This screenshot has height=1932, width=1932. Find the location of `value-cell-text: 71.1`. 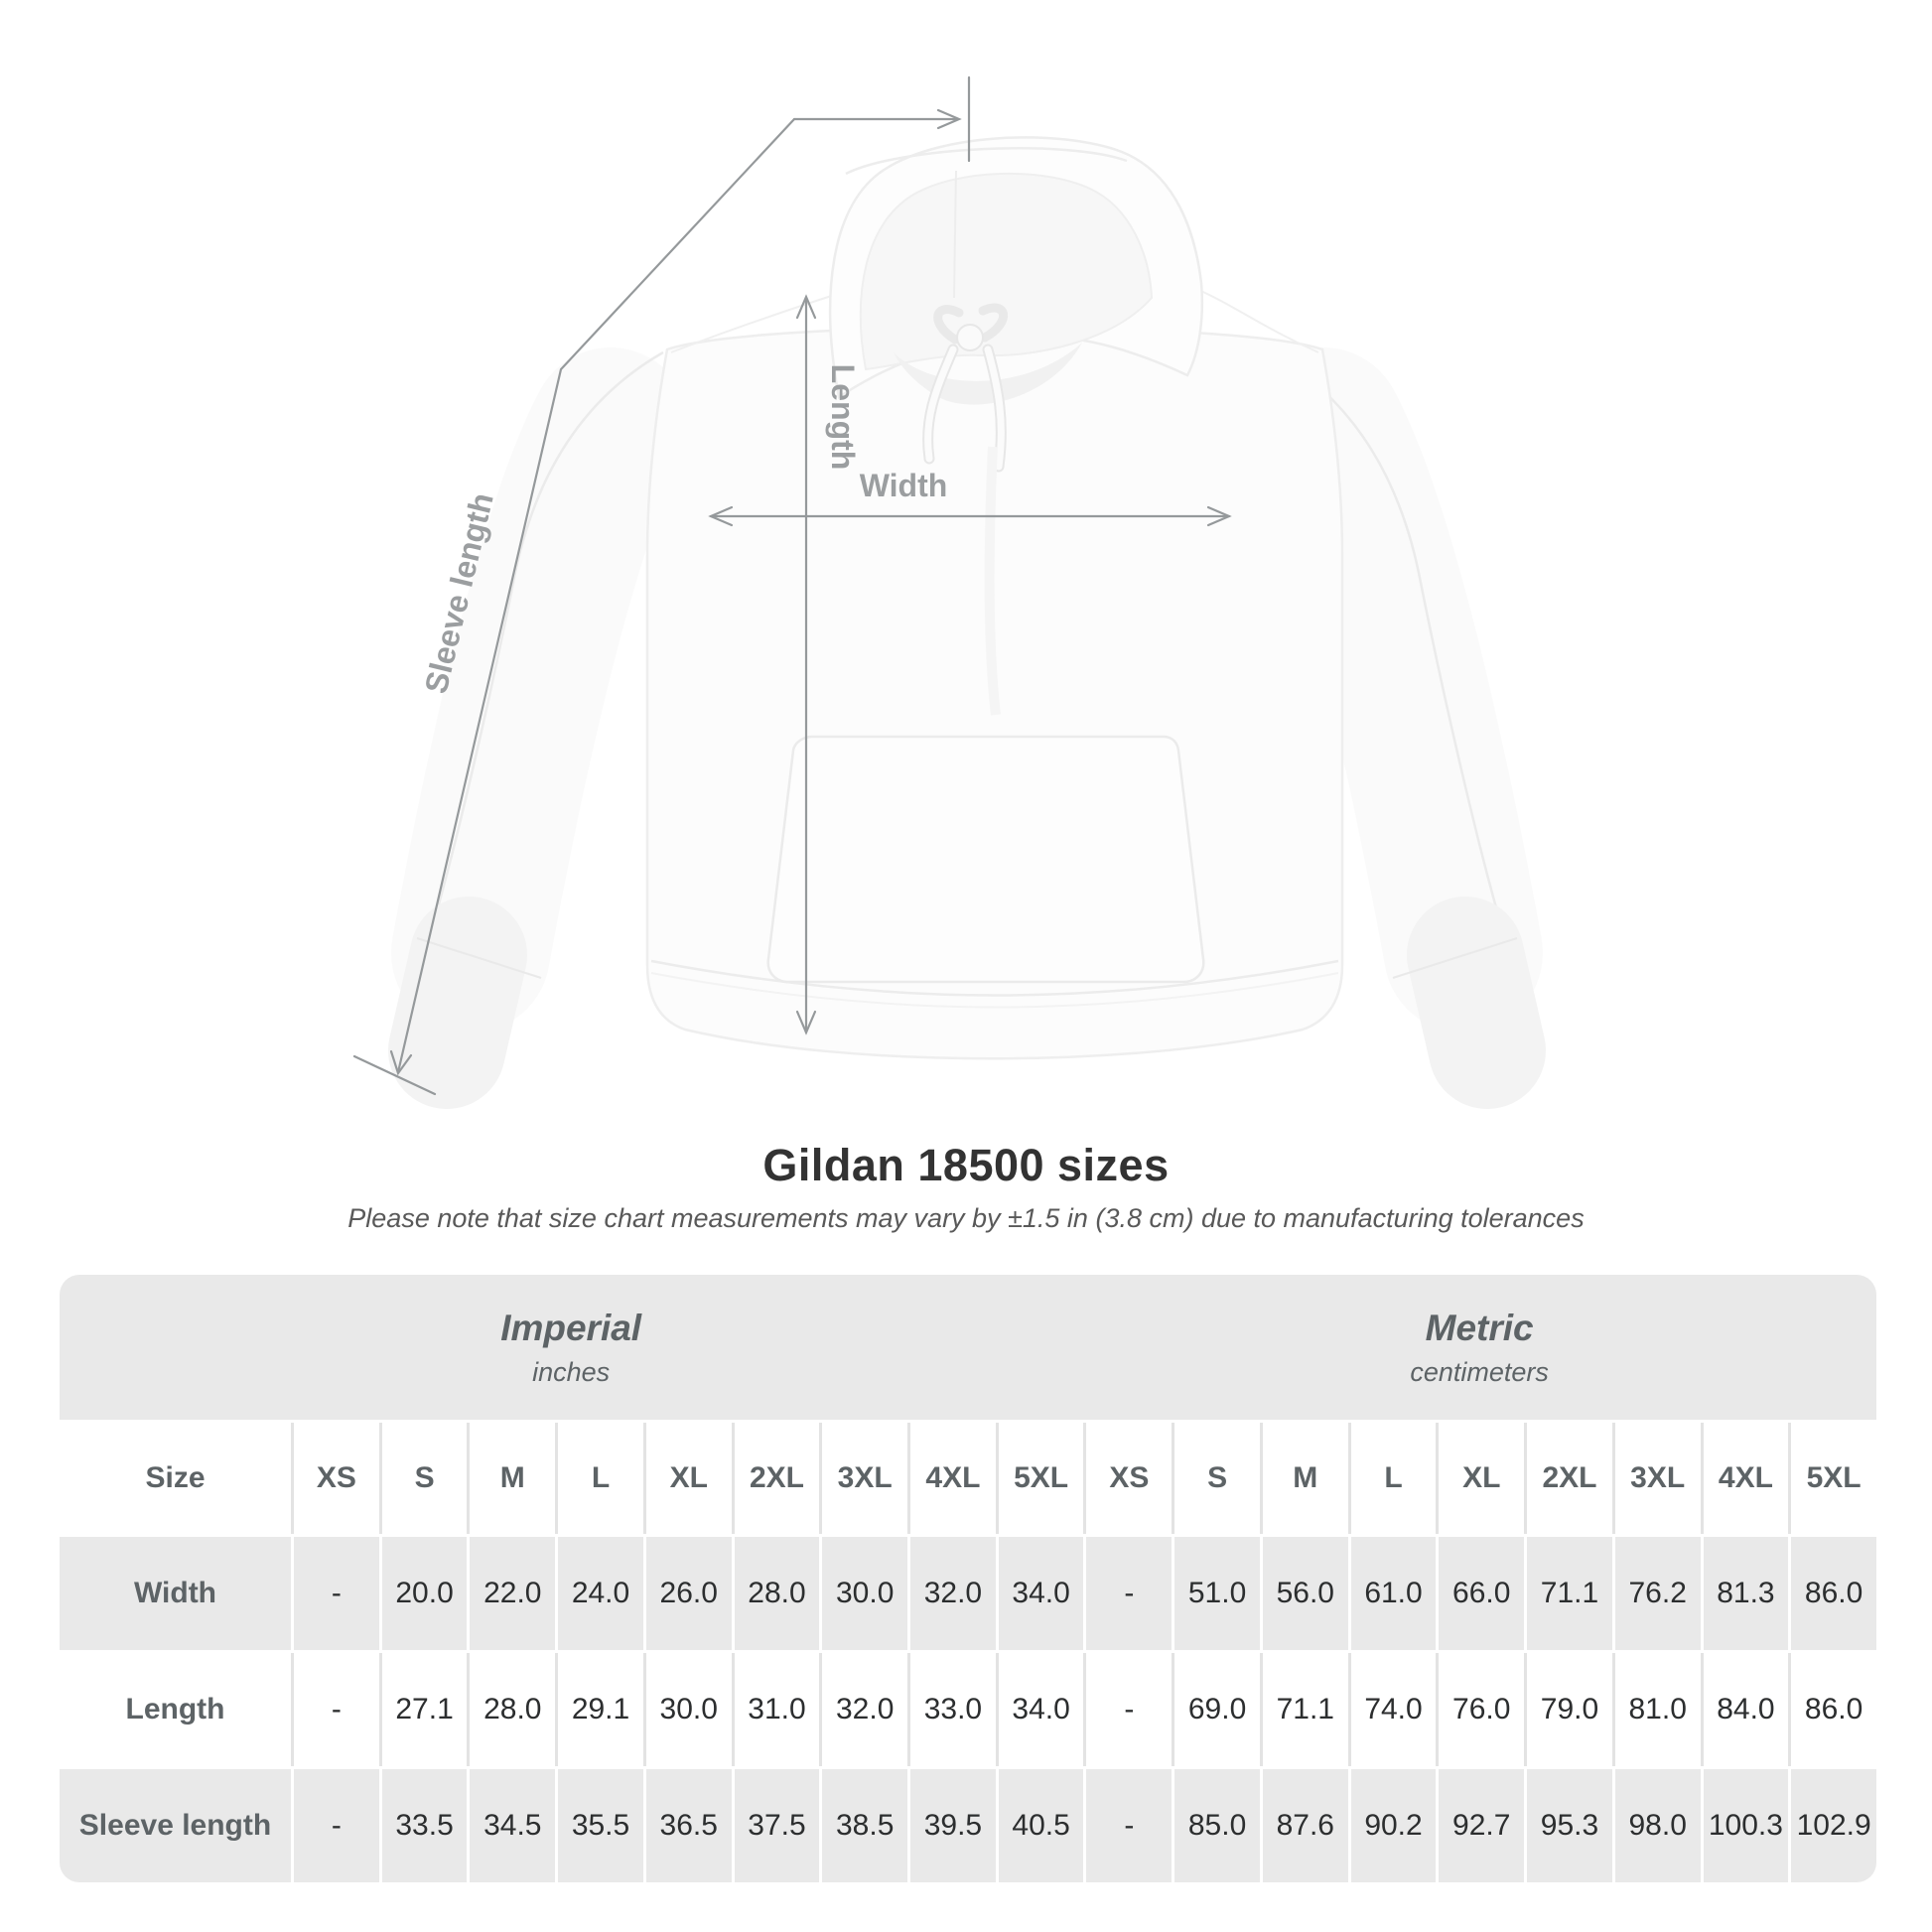

value-cell-text: 71.1 is located at coordinates (1305, 1709).